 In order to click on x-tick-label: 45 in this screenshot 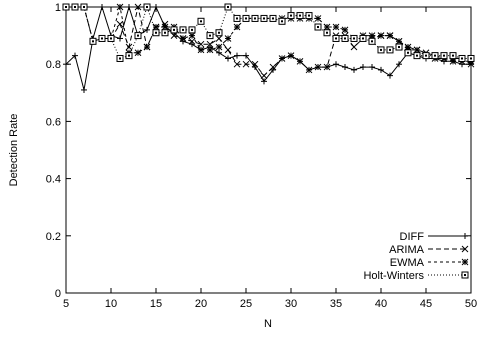, I will do `click(426, 304)`.